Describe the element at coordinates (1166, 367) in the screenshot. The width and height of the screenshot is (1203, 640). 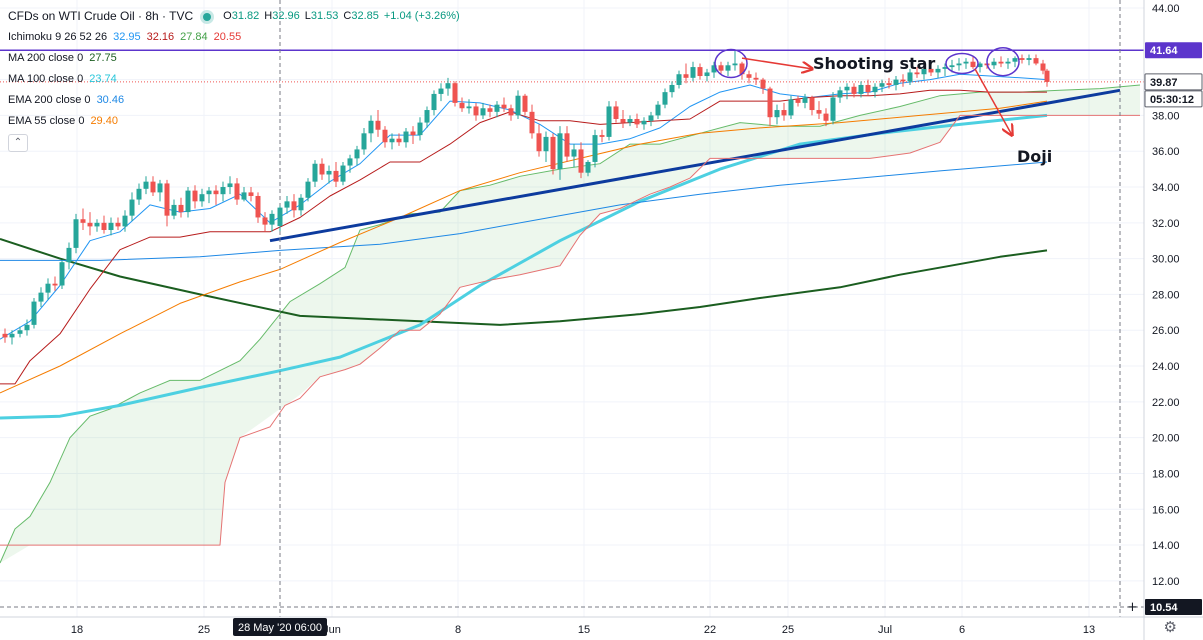
I see `y-tick-label: 24.00` at that location.